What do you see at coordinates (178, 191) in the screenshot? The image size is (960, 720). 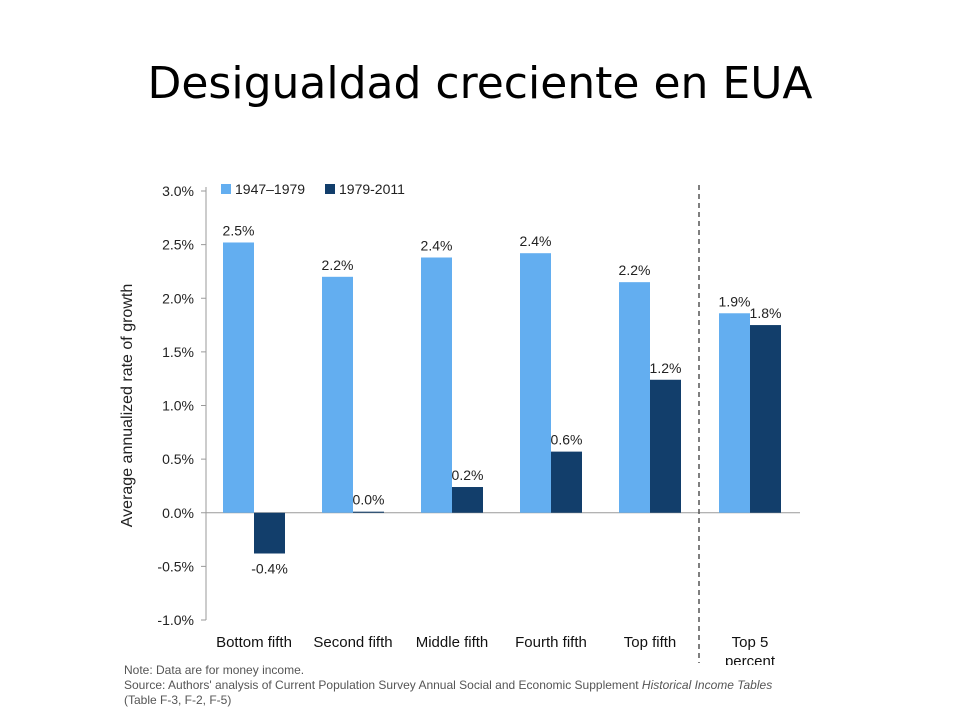 I see `y-tick-label: 3.0%` at bounding box center [178, 191].